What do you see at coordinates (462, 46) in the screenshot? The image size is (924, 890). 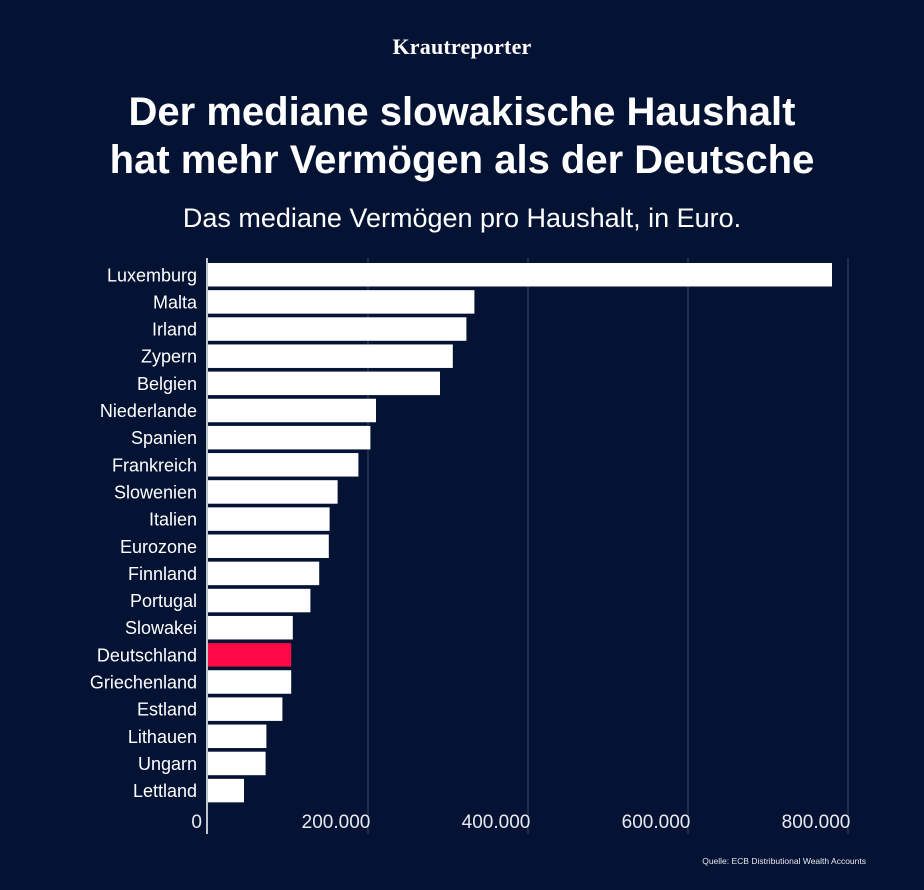 I see `brand-logo: Krautreporter` at bounding box center [462, 46].